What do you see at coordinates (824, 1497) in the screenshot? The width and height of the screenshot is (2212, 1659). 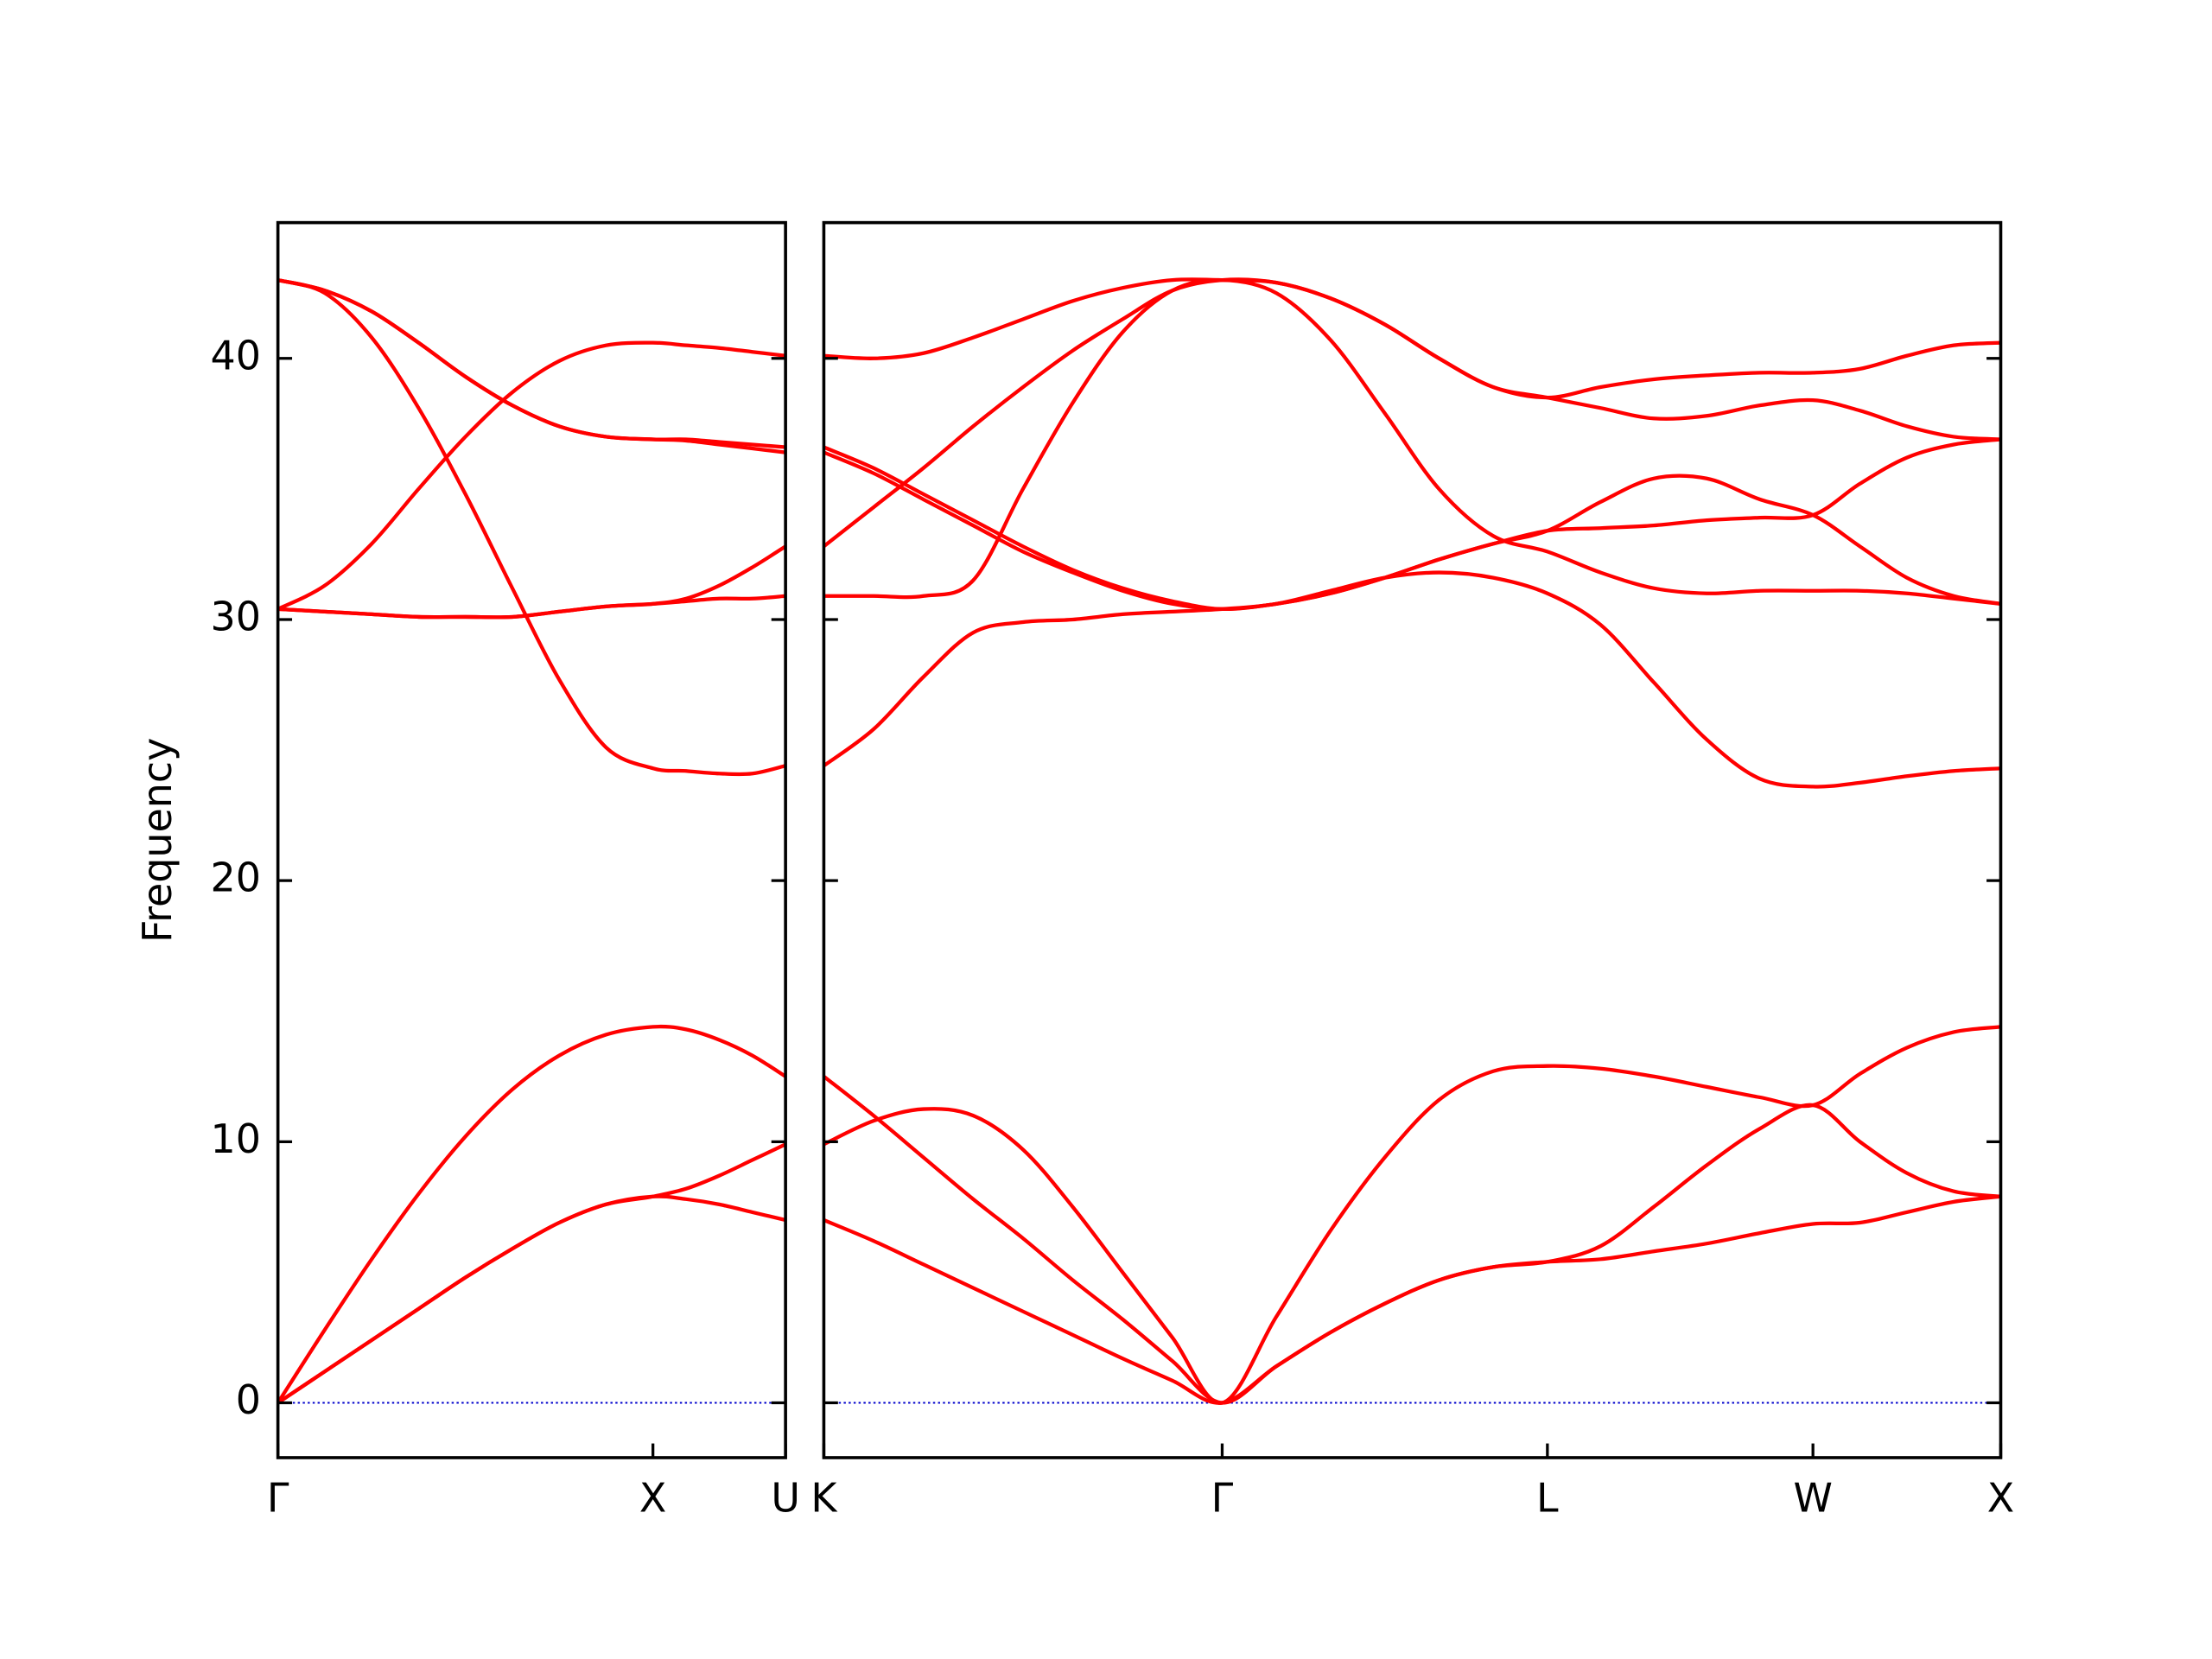 I see `x-tick-label: K` at bounding box center [824, 1497].